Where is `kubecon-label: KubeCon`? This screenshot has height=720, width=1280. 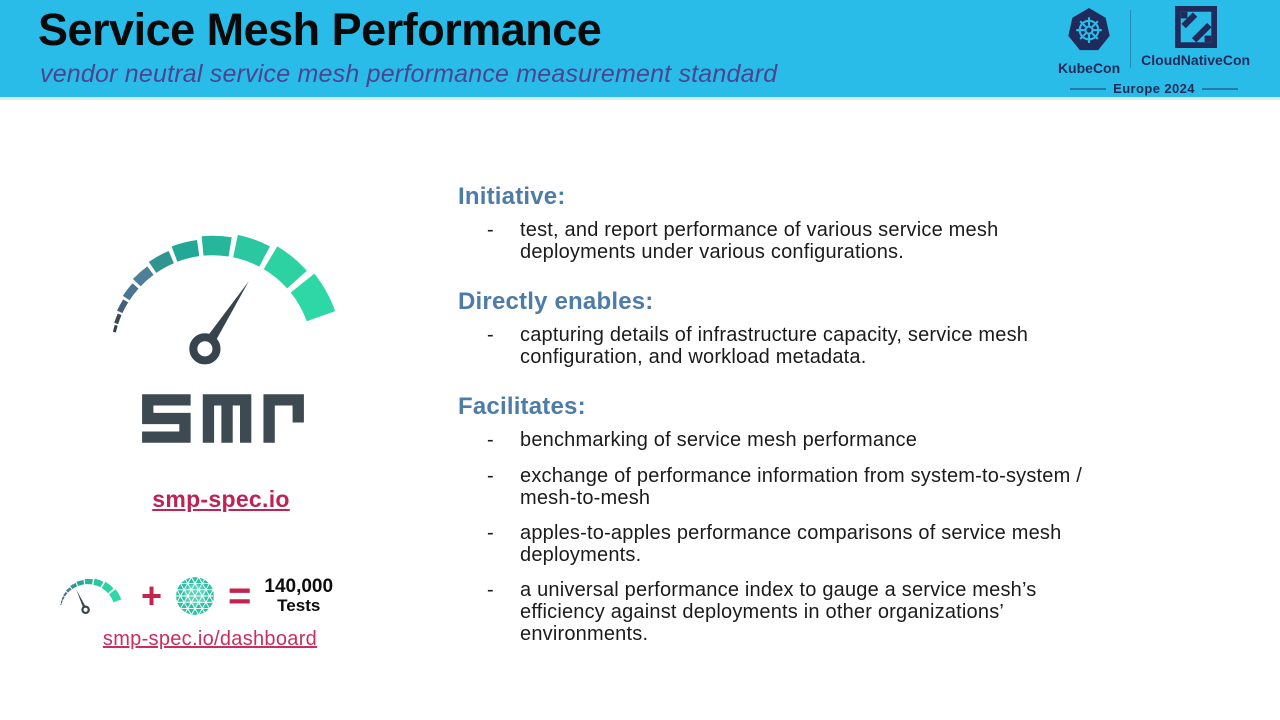 kubecon-label: KubeCon is located at coordinates (1089, 68).